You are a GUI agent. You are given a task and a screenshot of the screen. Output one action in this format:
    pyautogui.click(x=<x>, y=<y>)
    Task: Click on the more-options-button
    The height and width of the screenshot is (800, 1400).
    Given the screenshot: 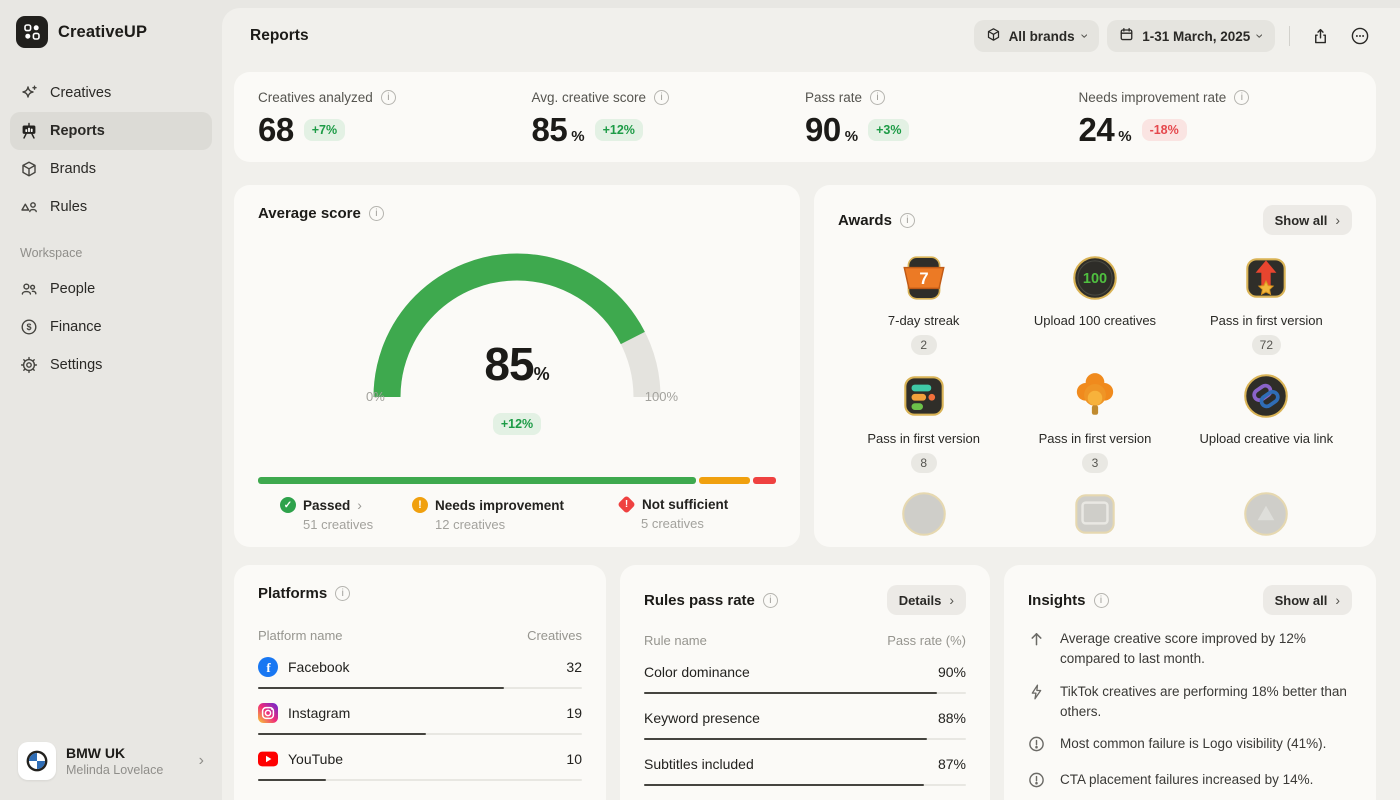 What is the action you would take?
    pyautogui.click(x=1360, y=36)
    